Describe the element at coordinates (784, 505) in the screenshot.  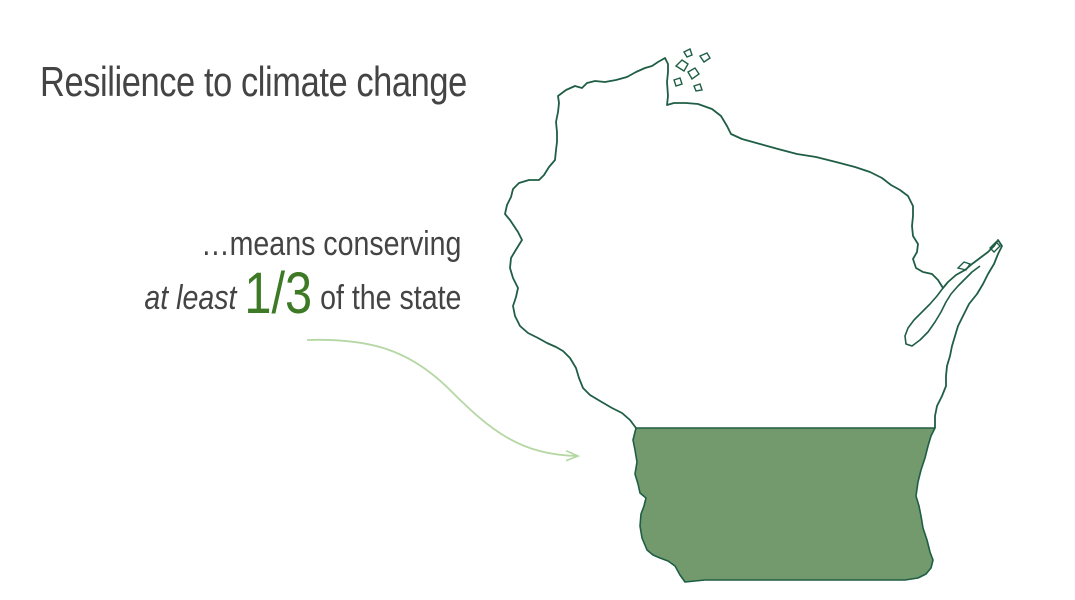
I see `conserved-region` at that location.